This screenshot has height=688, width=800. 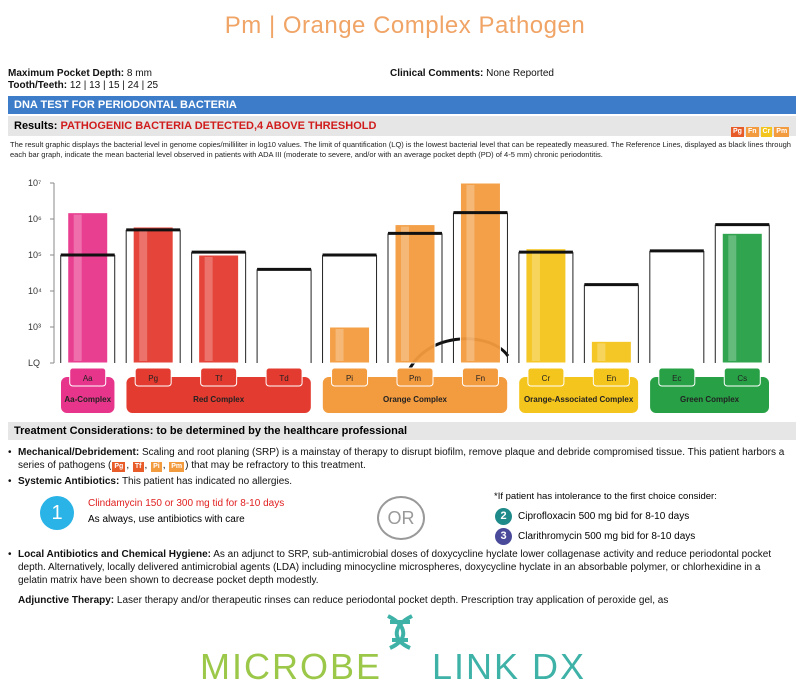 I want to click on legend-icons: Pg Fn Cr Pm, so click(x=760, y=129).